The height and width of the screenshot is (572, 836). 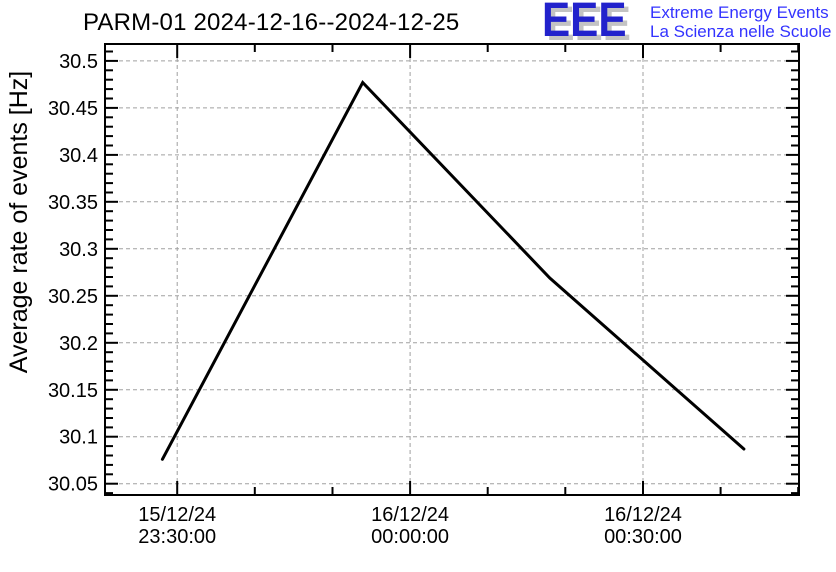 What do you see at coordinates (78, 62) in the screenshot?
I see `y-tick-label: 30.5` at bounding box center [78, 62].